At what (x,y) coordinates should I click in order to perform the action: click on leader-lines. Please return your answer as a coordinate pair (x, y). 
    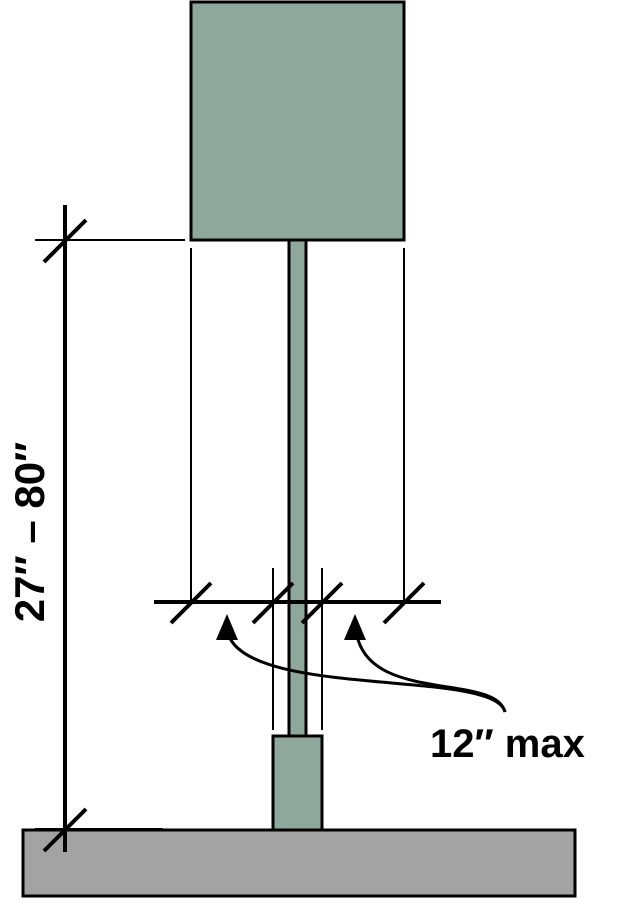
    Looking at the image, I should click on (366, 671).